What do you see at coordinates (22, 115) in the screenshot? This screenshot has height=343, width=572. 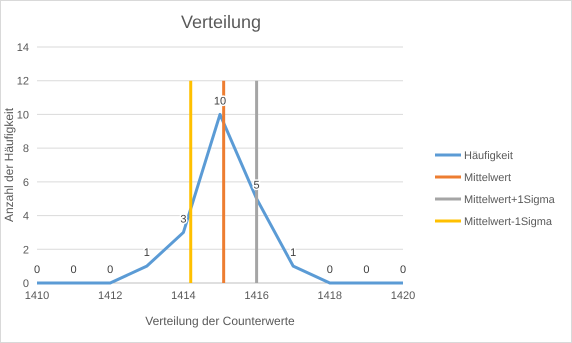 I see `y-tick-label: 10` at bounding box center [22, 115].